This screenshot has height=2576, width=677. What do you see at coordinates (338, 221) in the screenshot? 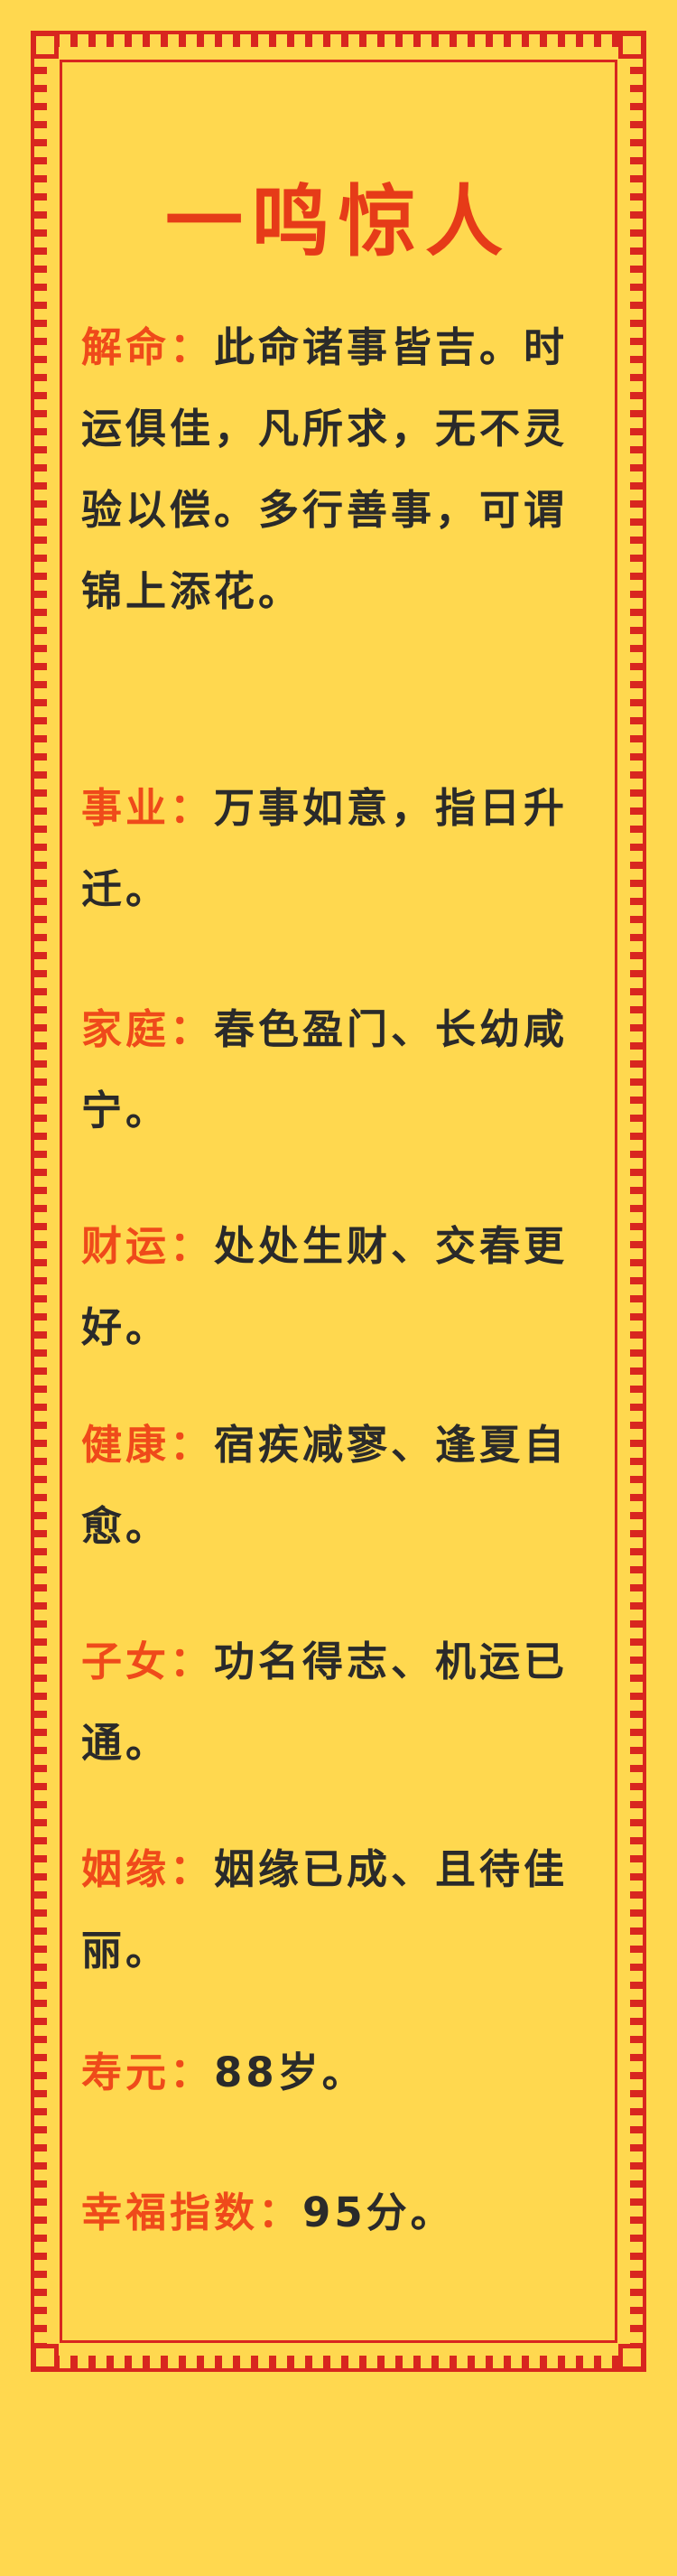
I see `page-title: 一鸣惊人` at bounding box center [338, 221].